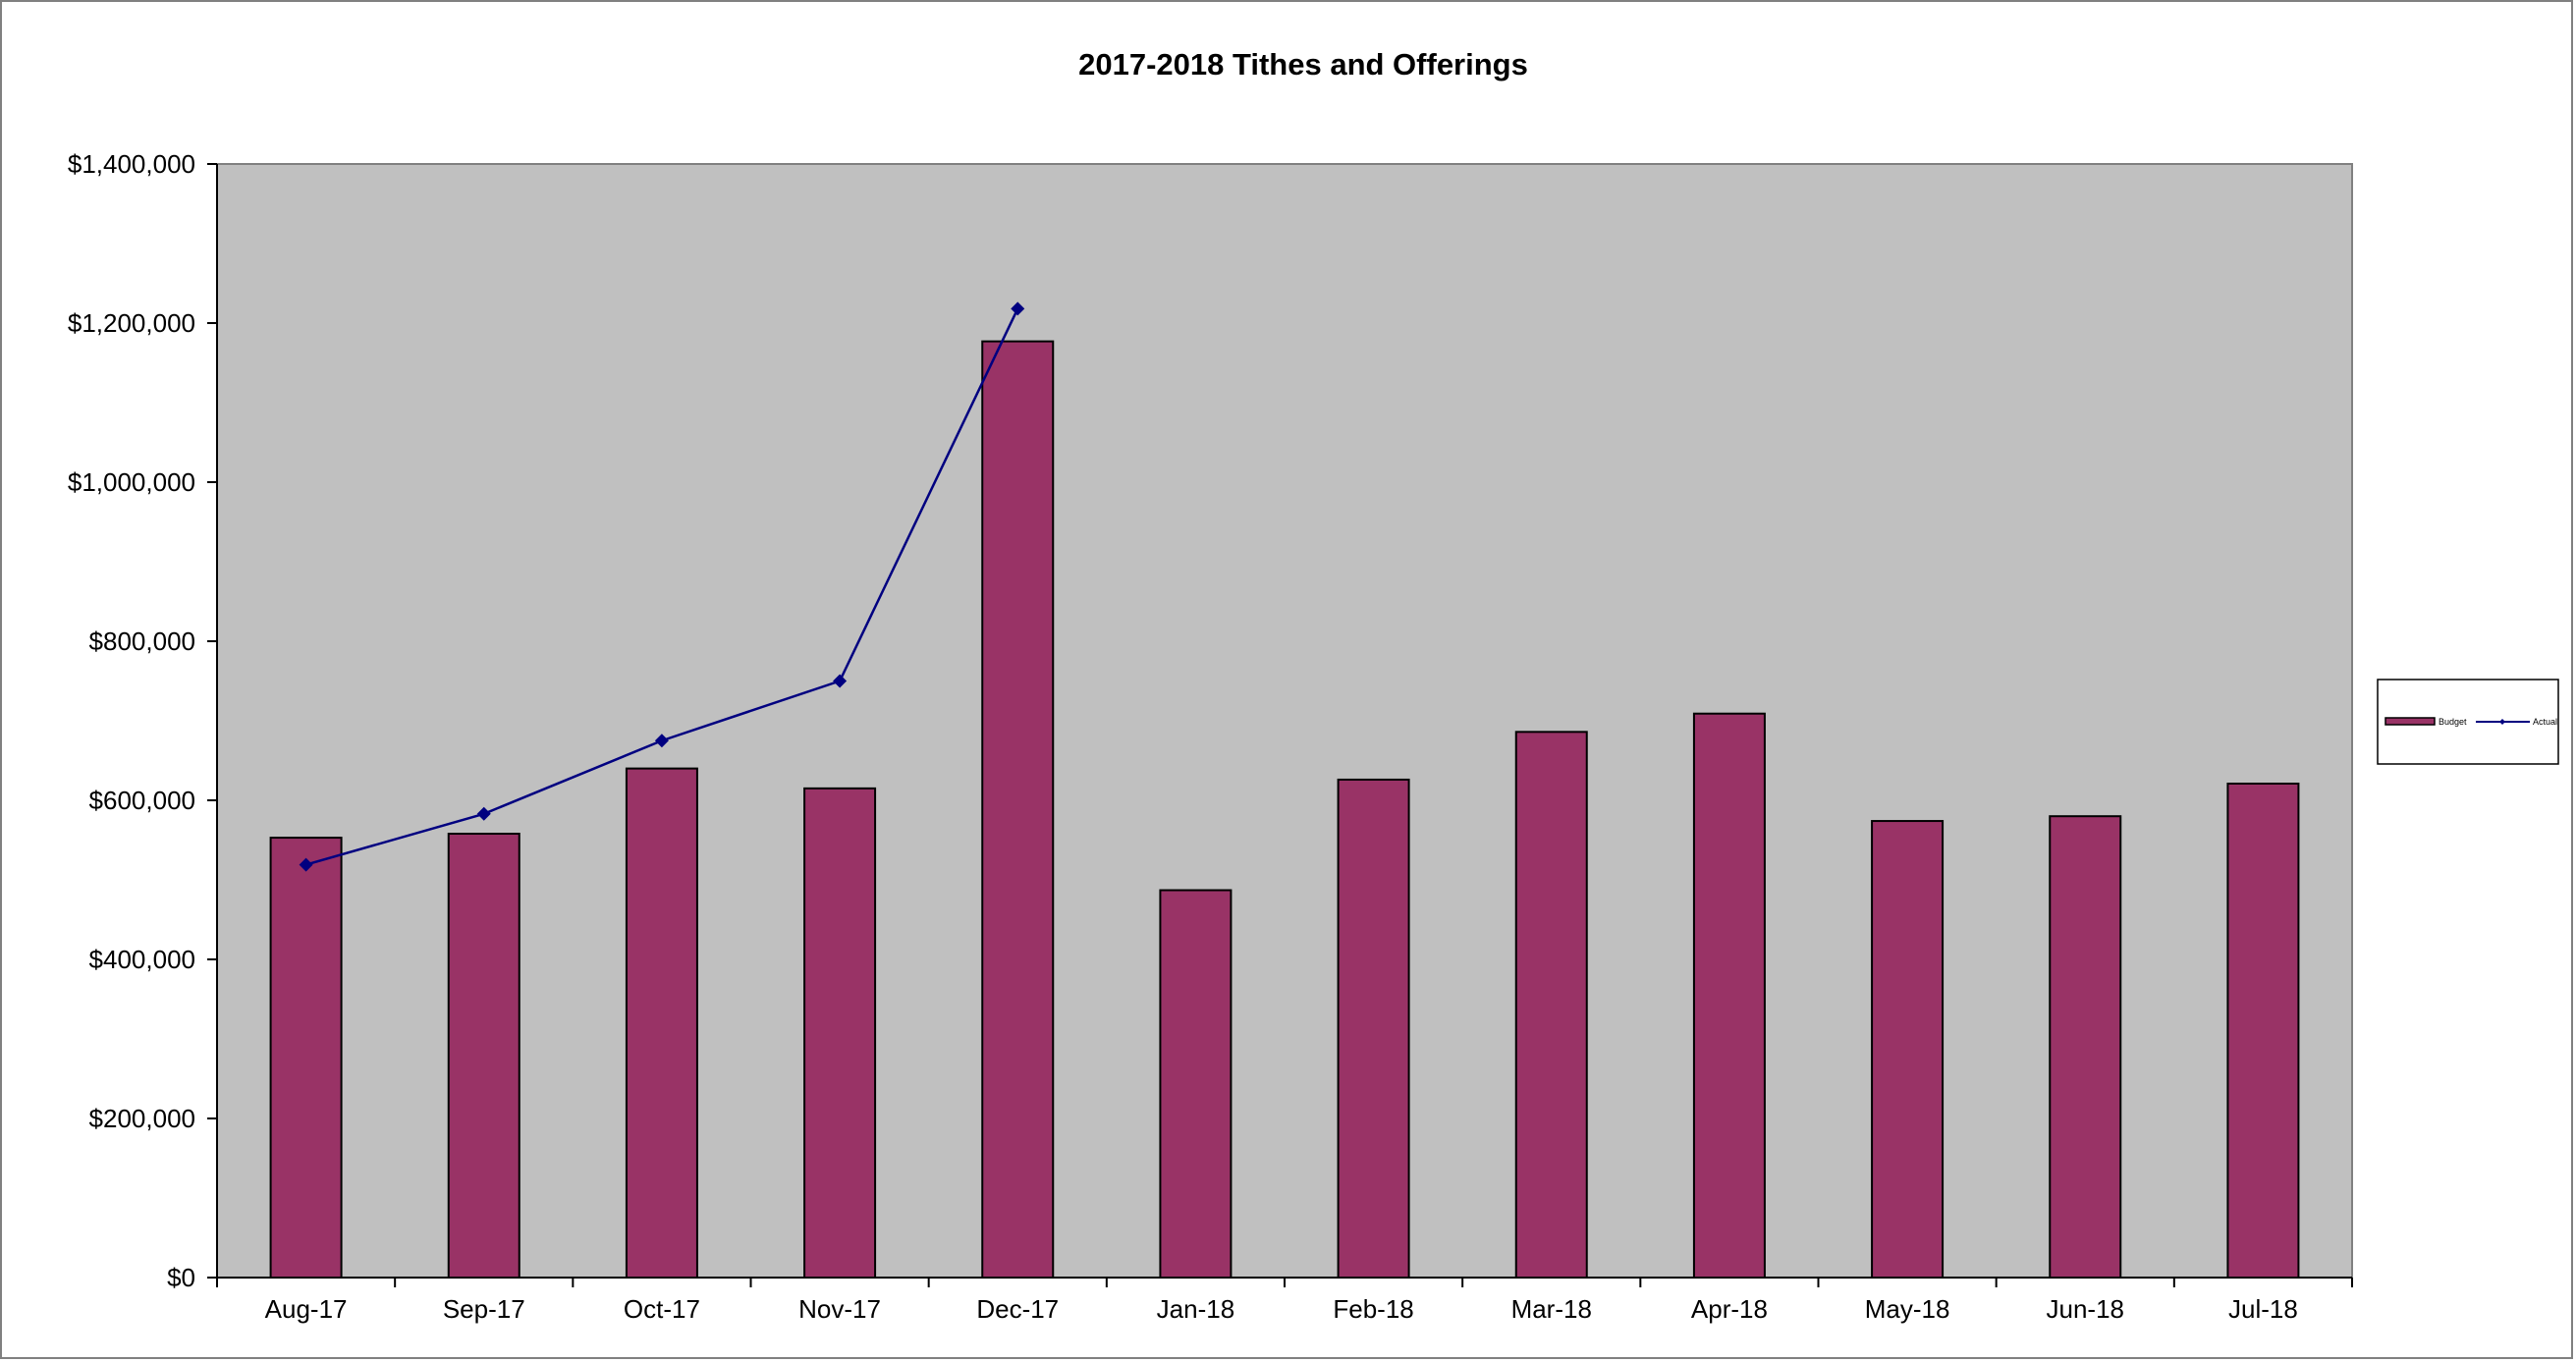 This screenshot has width=2576, height=1362. What do you see at coordinates (1373, 1309) in the screenshot?
I see `x-tick-label: Feb-18` at bounding box center [1373, 1309].